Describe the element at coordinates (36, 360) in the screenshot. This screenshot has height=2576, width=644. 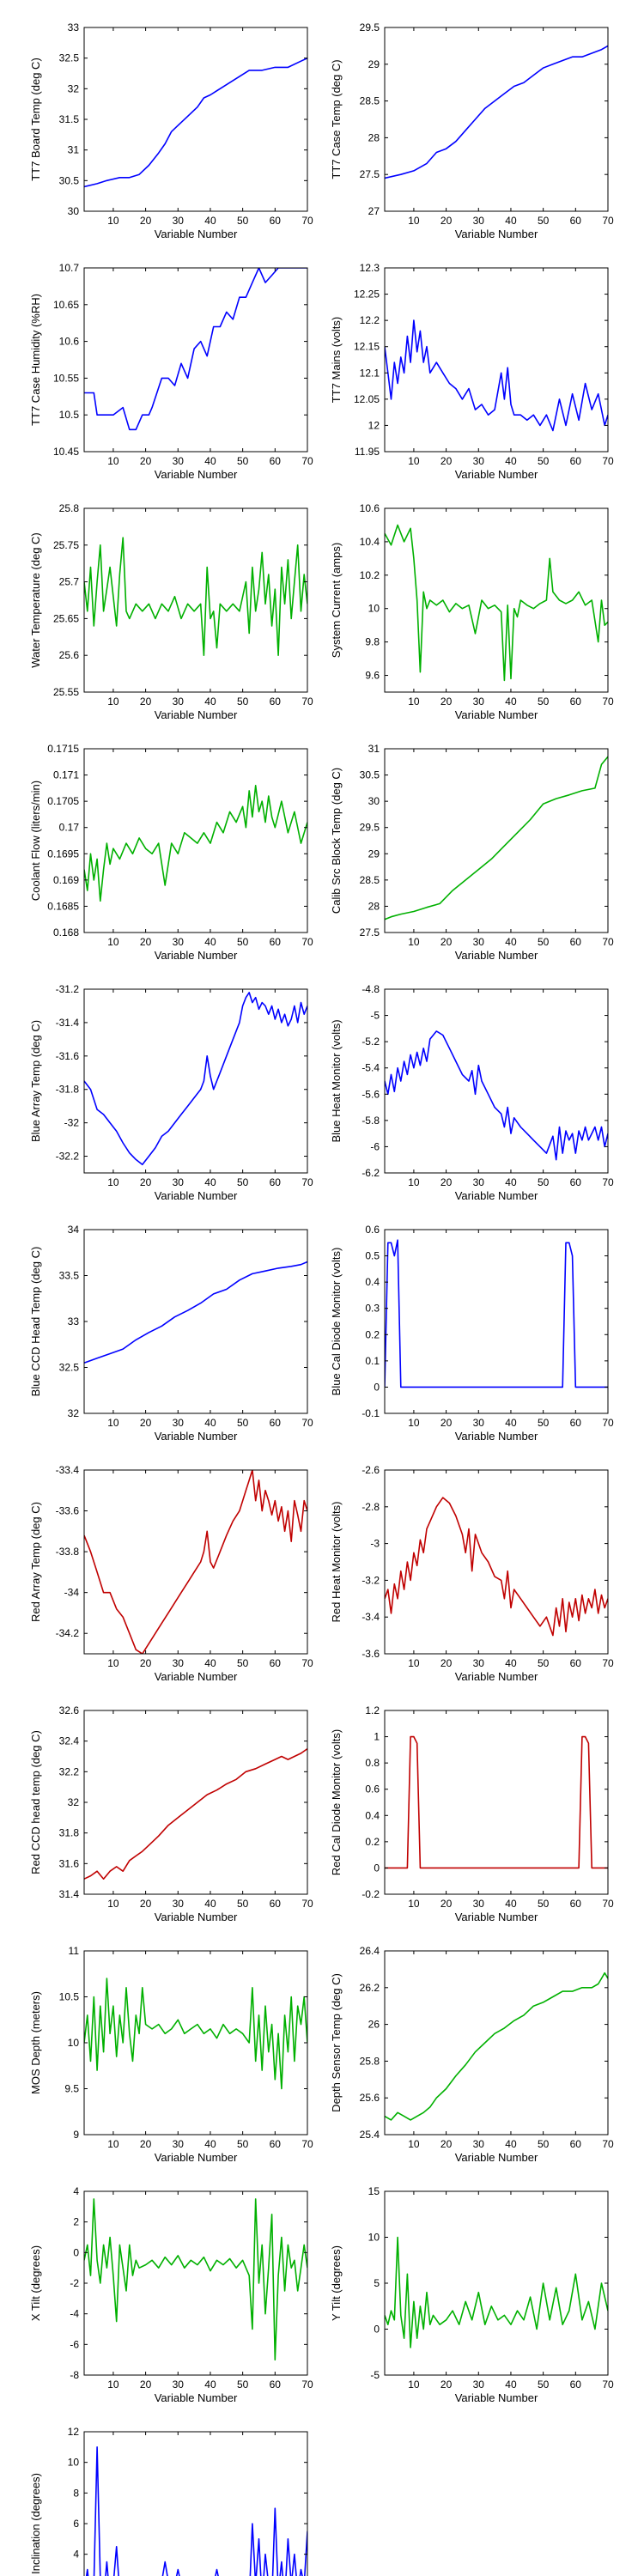
I see `y-axis-label: TT7 Case Humidity (%RH)` at that location.